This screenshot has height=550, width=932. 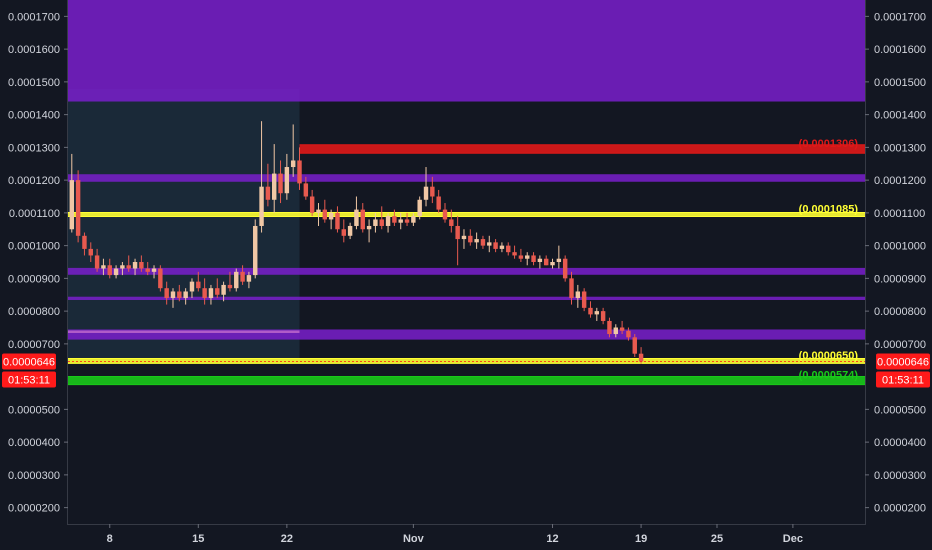 What do you see at coordinates (582, 149) in the screenshot?
I see `resistance-1306-band` at bounding box center [582, 149].